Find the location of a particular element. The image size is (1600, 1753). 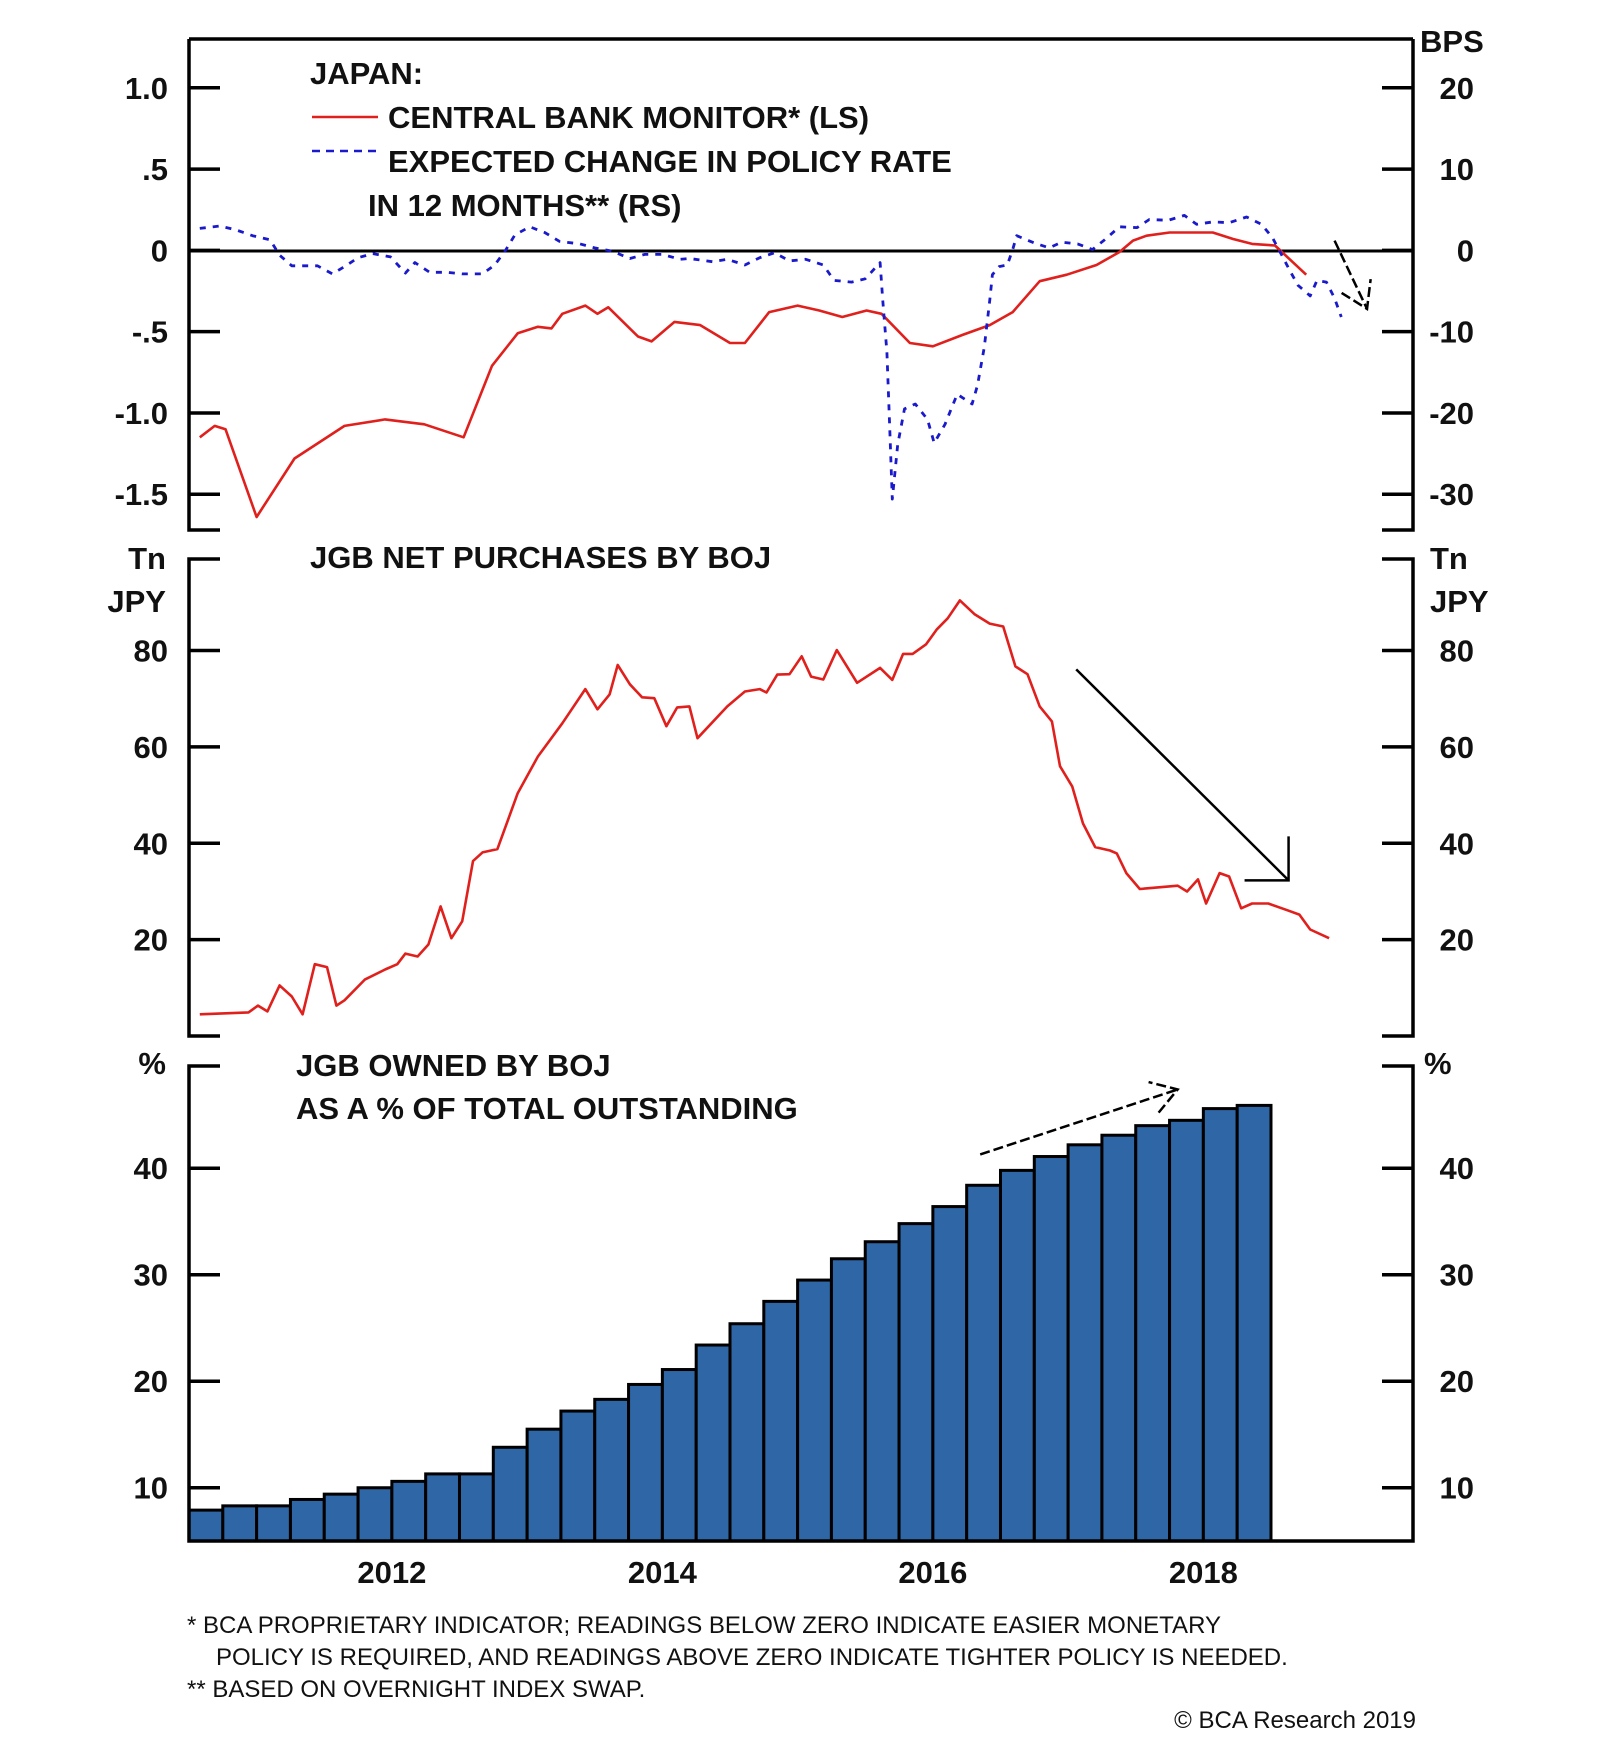

x-tick-label: 2018 is located at coordinates (1203, 1572).